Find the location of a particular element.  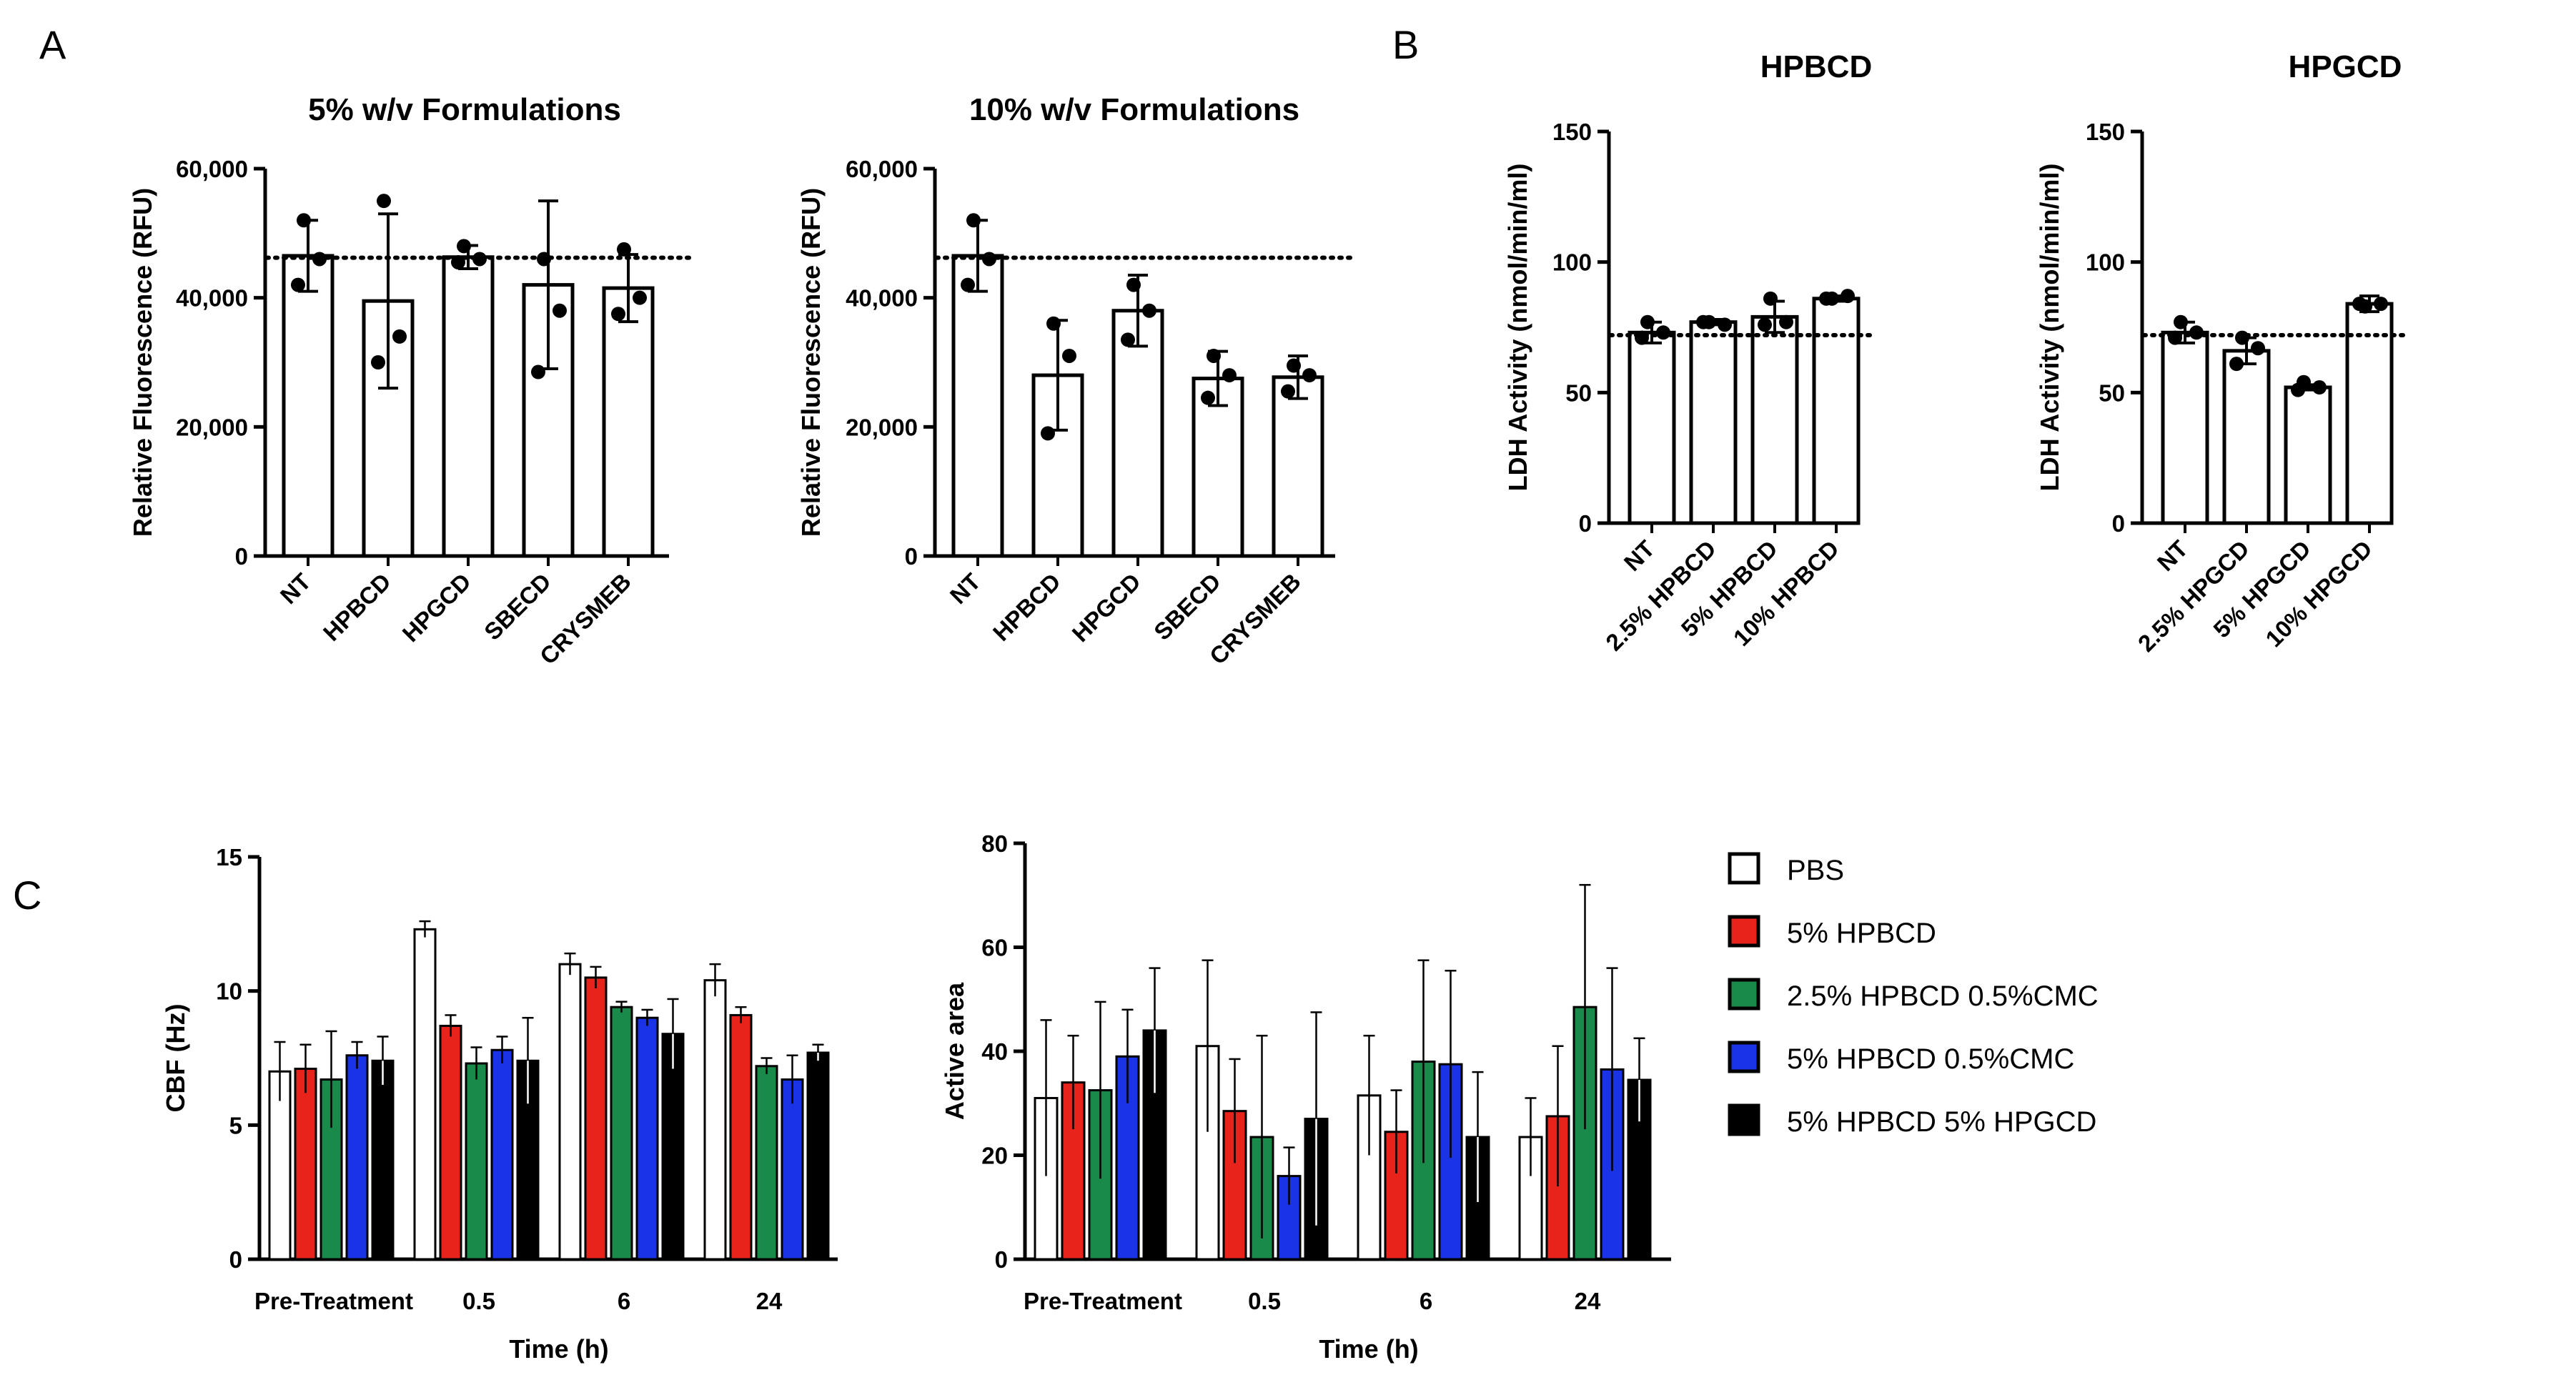

y-axis-label: Active area is located at coordinates (955, 1051).